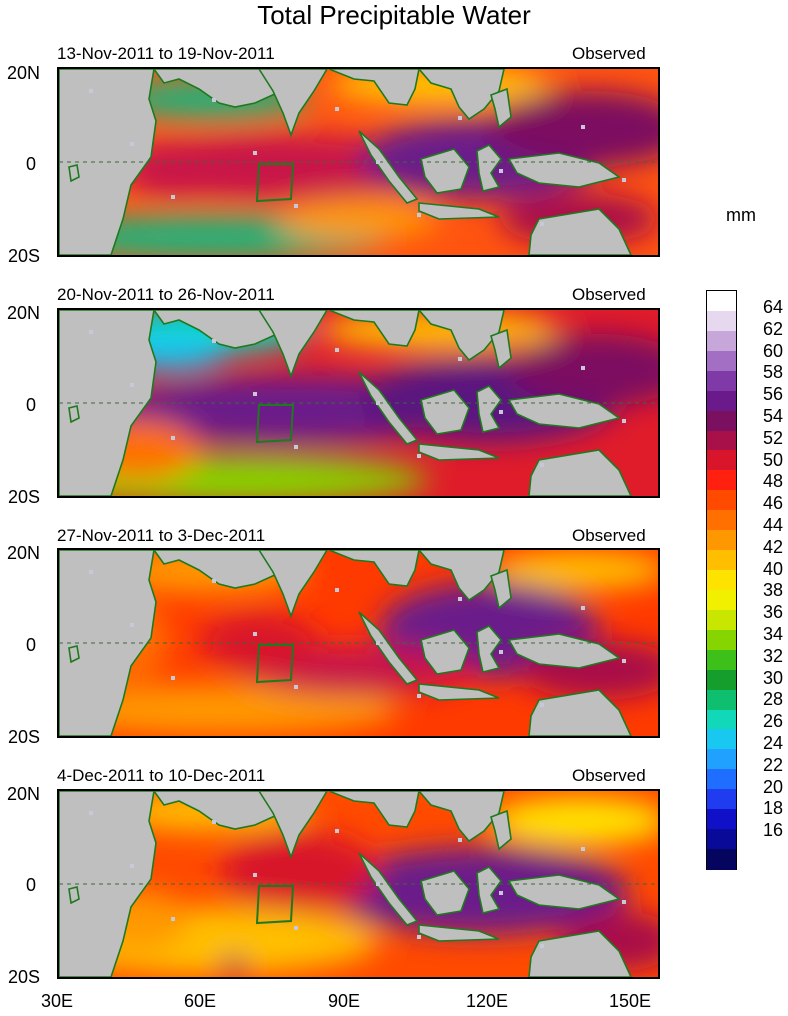  I want to click on colorbar-tick-label: 32, so click(773, 655).